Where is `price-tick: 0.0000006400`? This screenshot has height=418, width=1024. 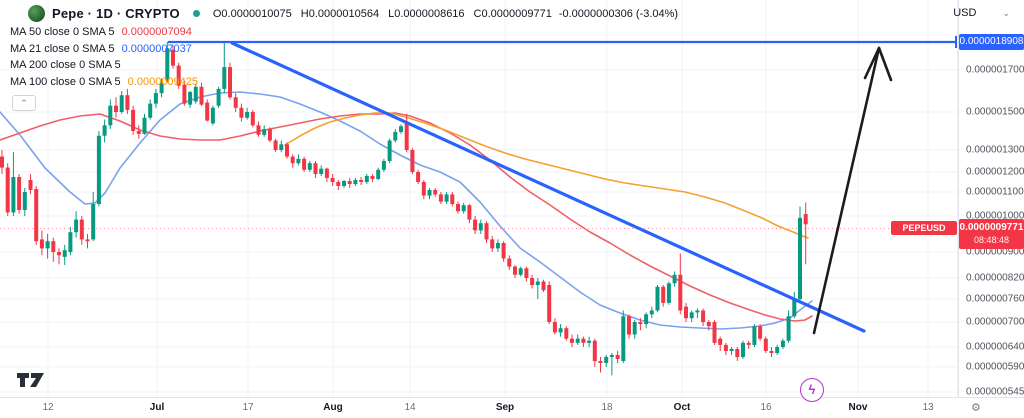
price-tick: 0.0000006400 is located at coordinates (995, 347).